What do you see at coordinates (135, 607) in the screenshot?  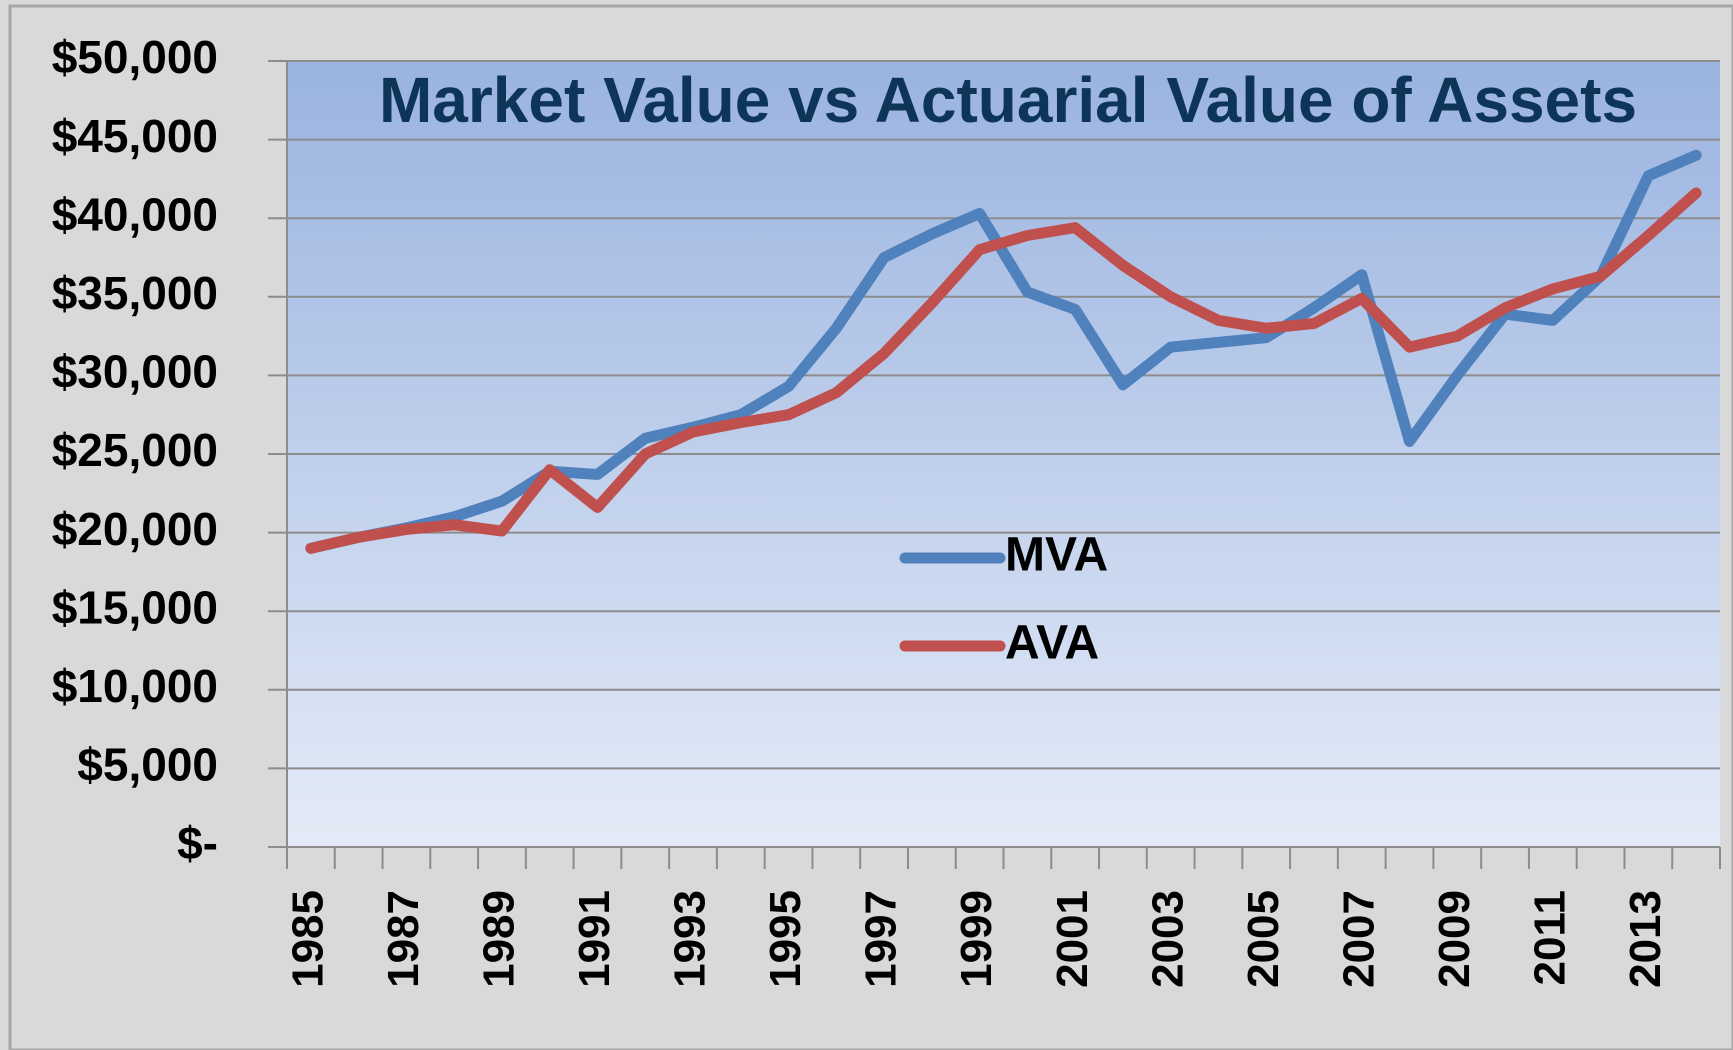 I see `y-tick-label: $15,000` at bounding box center [135, 607].